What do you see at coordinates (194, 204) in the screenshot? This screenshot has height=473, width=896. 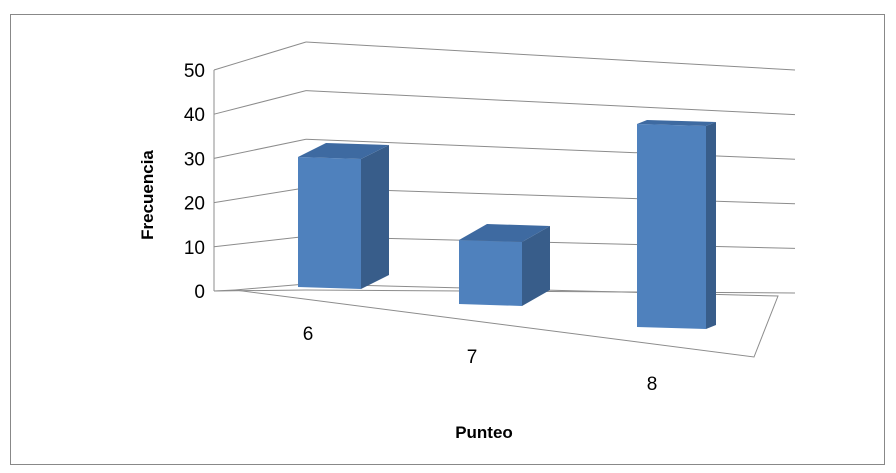 I see `y-tick-label: 20` at bounding box center [194, 204].